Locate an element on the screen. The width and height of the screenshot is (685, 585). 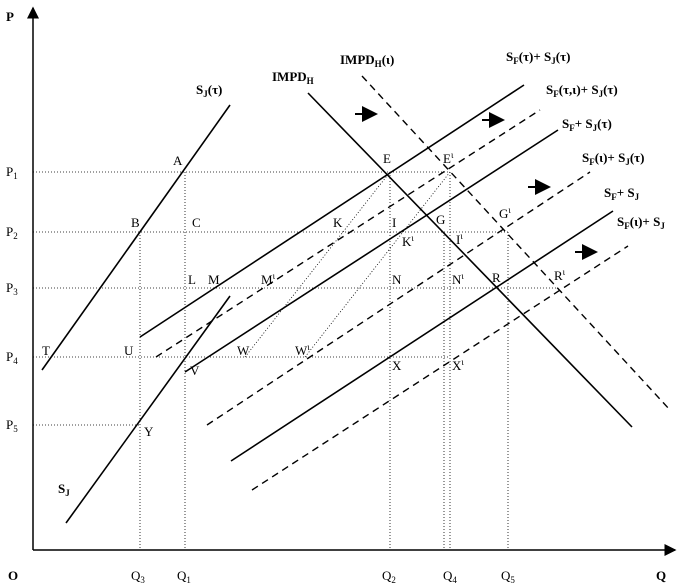
sj-curve is located at coordinates (148, 409).